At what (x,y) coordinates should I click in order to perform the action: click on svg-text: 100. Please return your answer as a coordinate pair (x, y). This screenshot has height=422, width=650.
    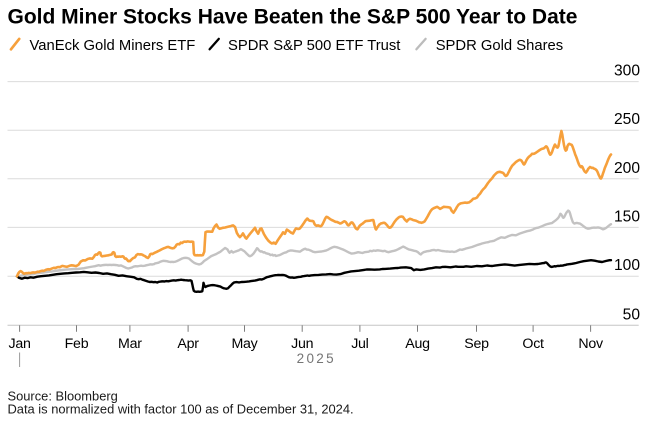
    Looking at the image, I should click on (627, 265).